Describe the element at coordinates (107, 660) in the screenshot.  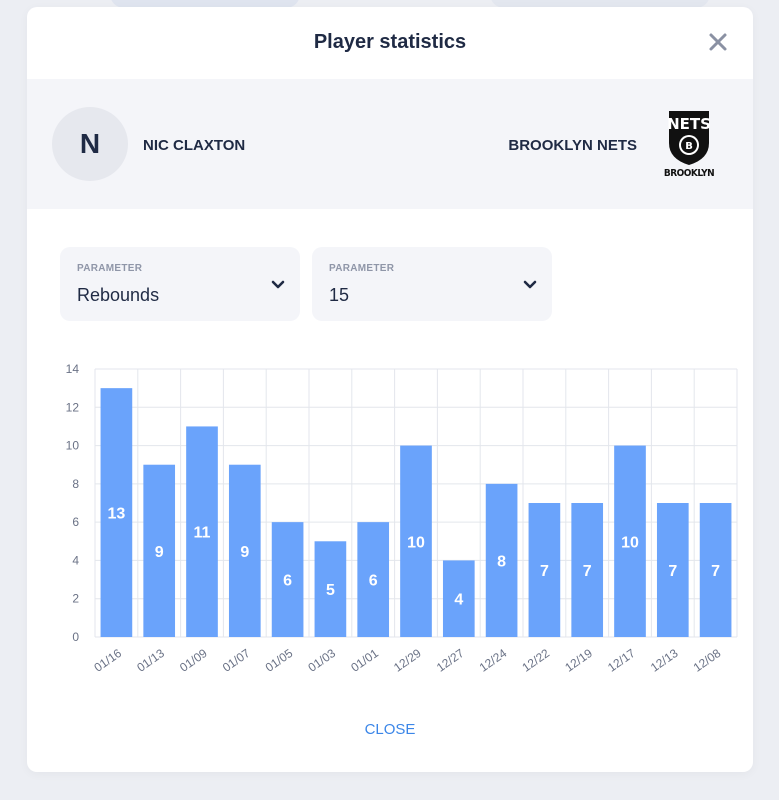
I see `x-tick-label: 01/16` at that location.